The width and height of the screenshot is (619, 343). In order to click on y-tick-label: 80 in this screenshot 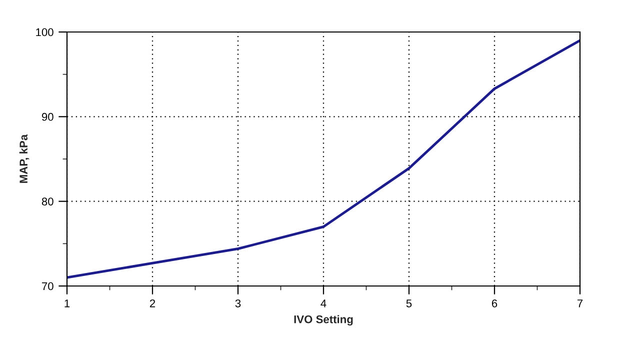, I will do `click(48, 202)`.